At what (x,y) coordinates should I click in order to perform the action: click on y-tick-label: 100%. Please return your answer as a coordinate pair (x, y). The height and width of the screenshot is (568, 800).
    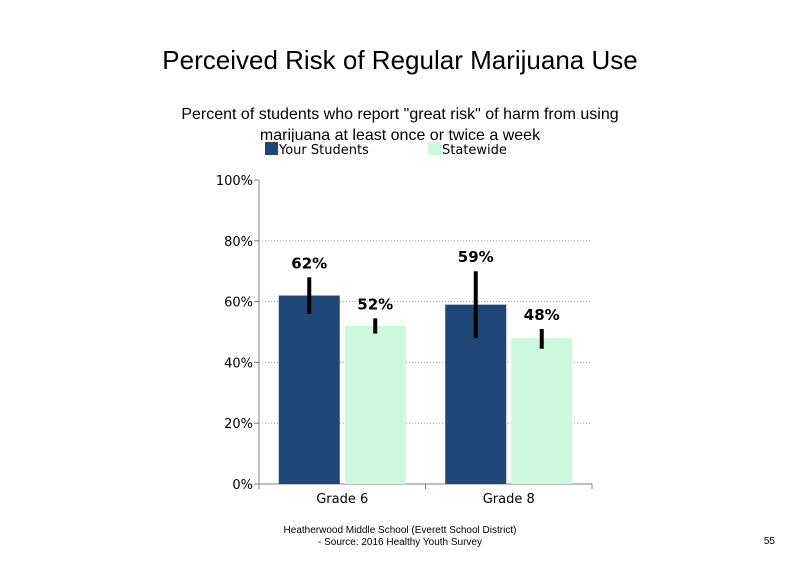
    Looking at the image, I should click on (234, 181).